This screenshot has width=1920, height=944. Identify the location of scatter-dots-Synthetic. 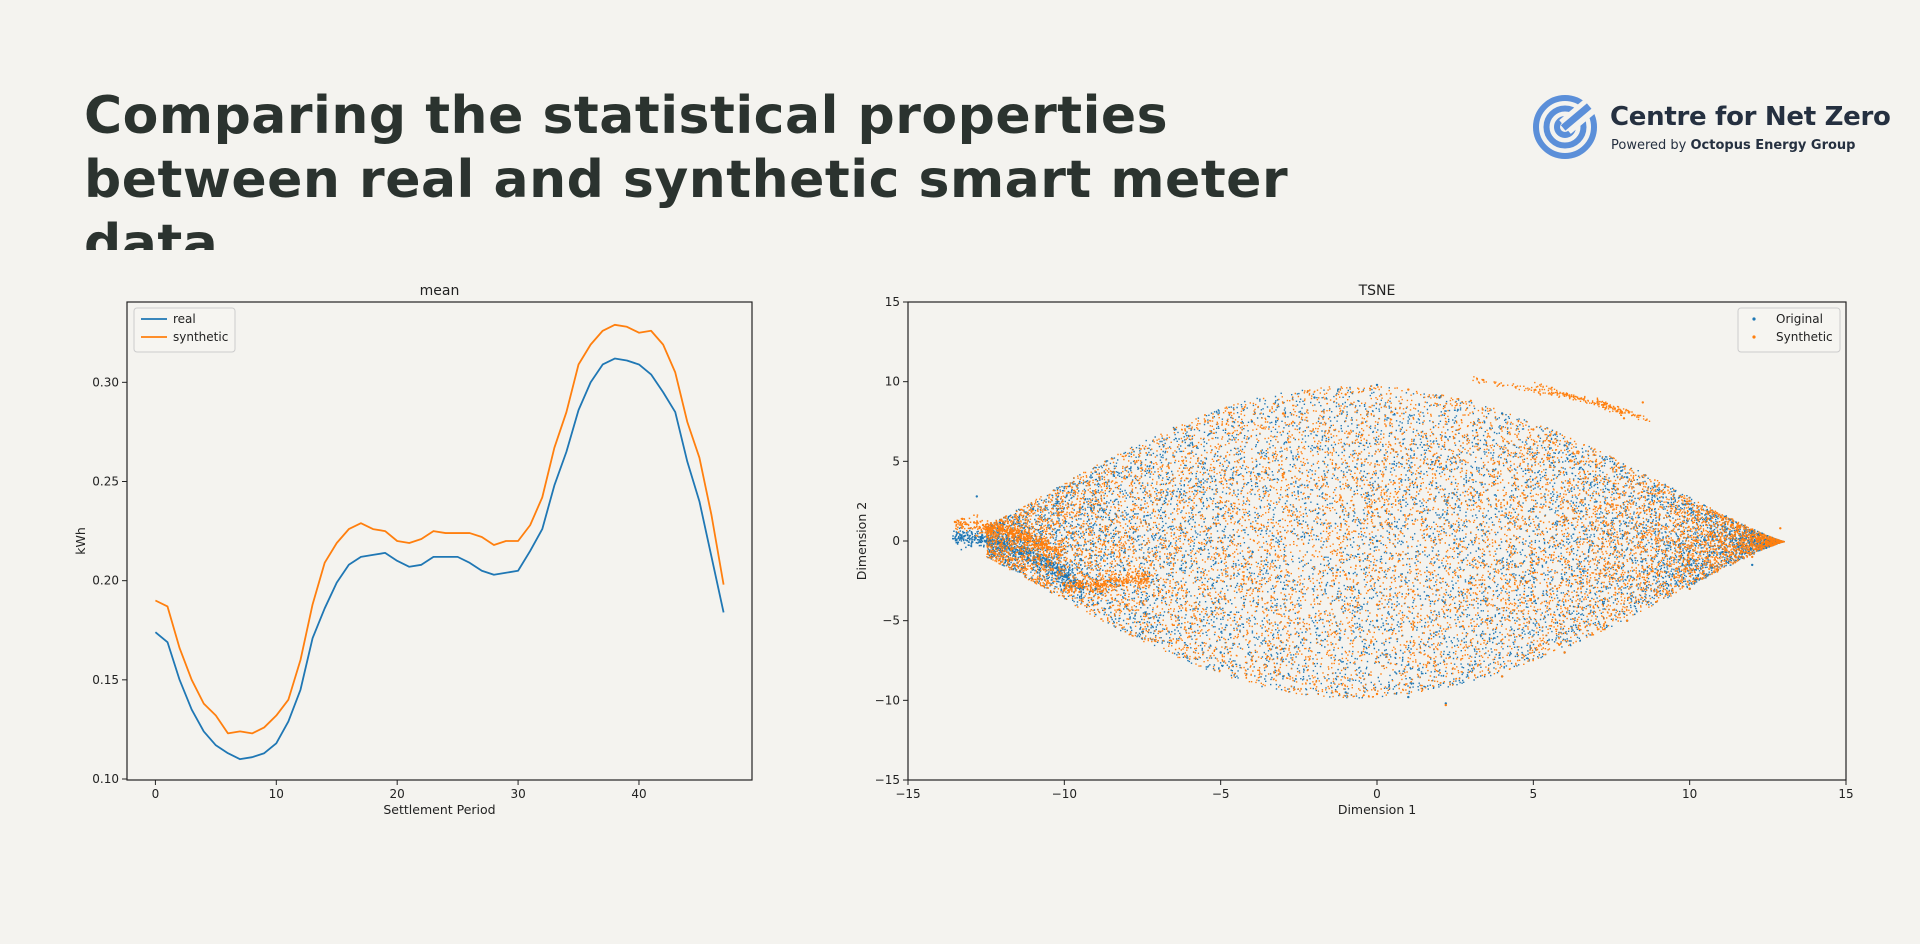
(1370, 541).